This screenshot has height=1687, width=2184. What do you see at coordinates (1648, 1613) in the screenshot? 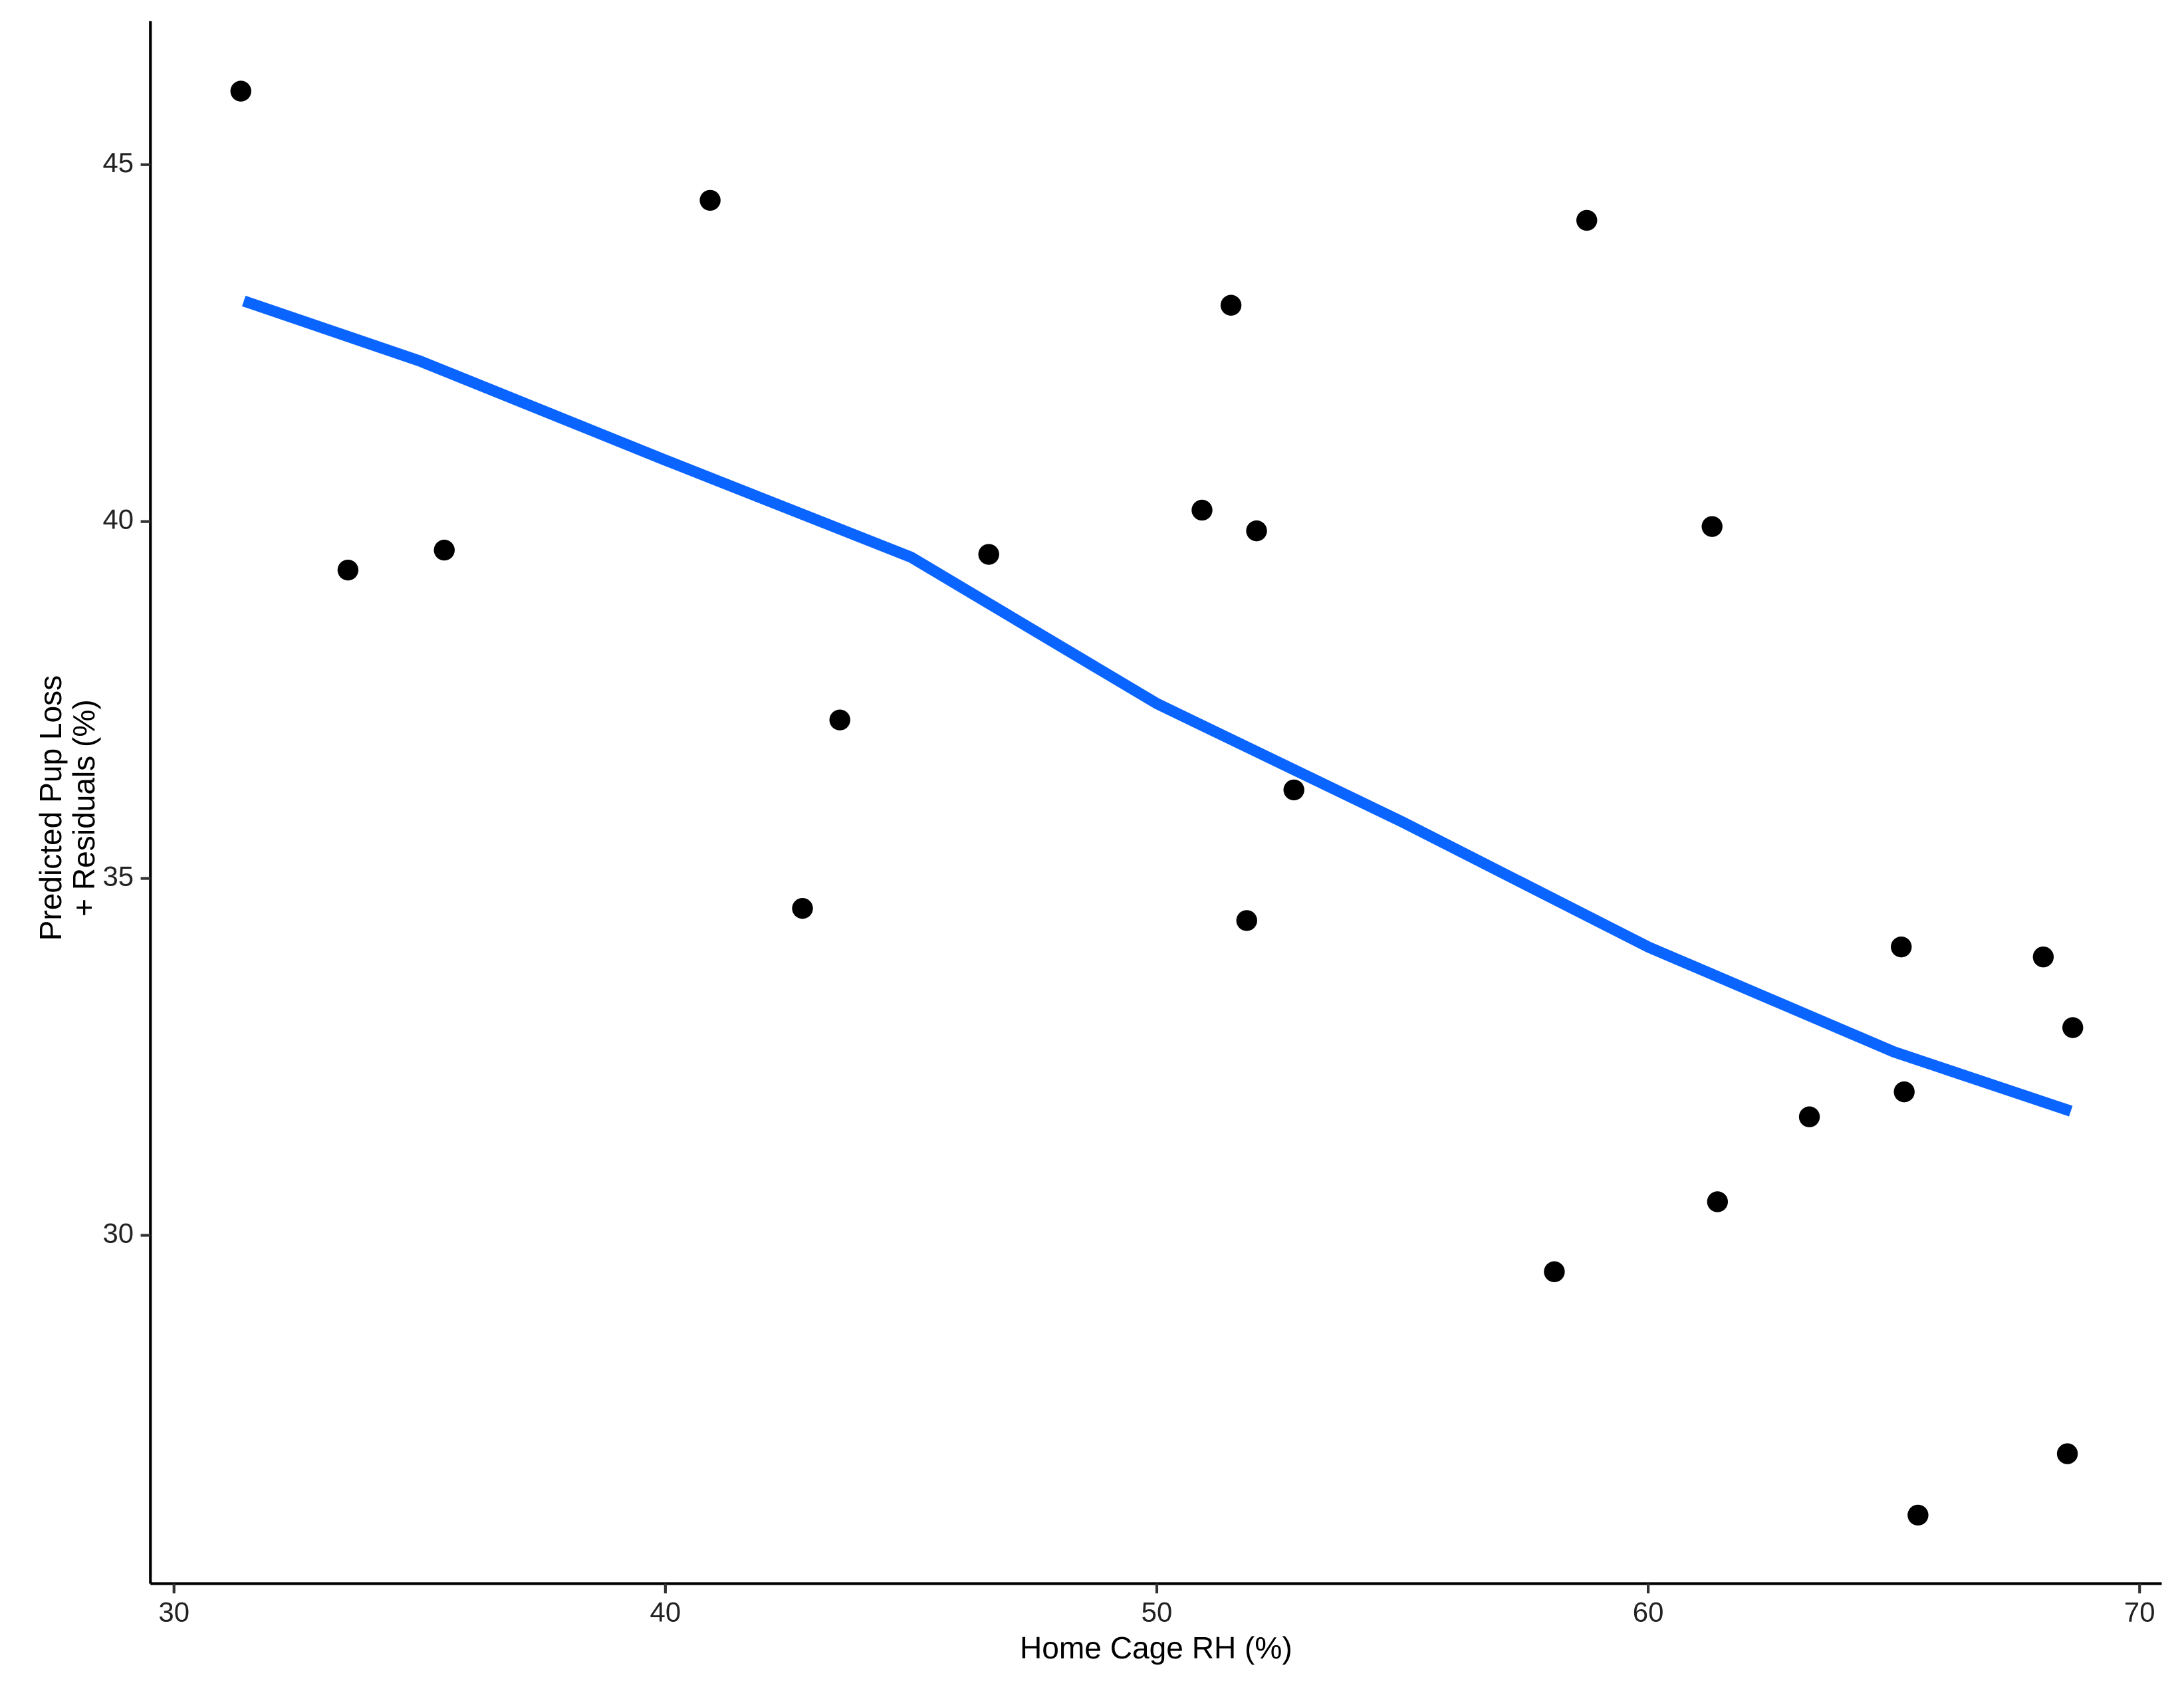
I see `x-tick-label: 60` at bounding box center [1648, 1613].